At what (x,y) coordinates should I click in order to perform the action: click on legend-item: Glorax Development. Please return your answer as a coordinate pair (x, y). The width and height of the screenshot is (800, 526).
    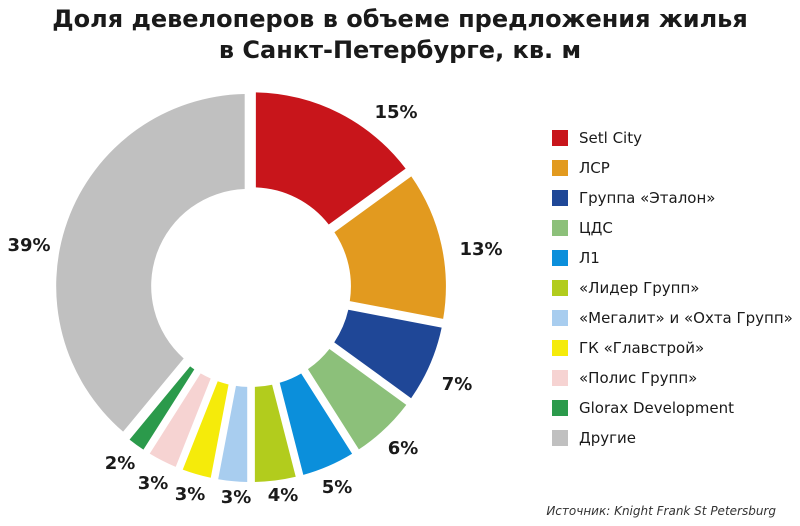
    Looking at the image, I should click on (672, 408).